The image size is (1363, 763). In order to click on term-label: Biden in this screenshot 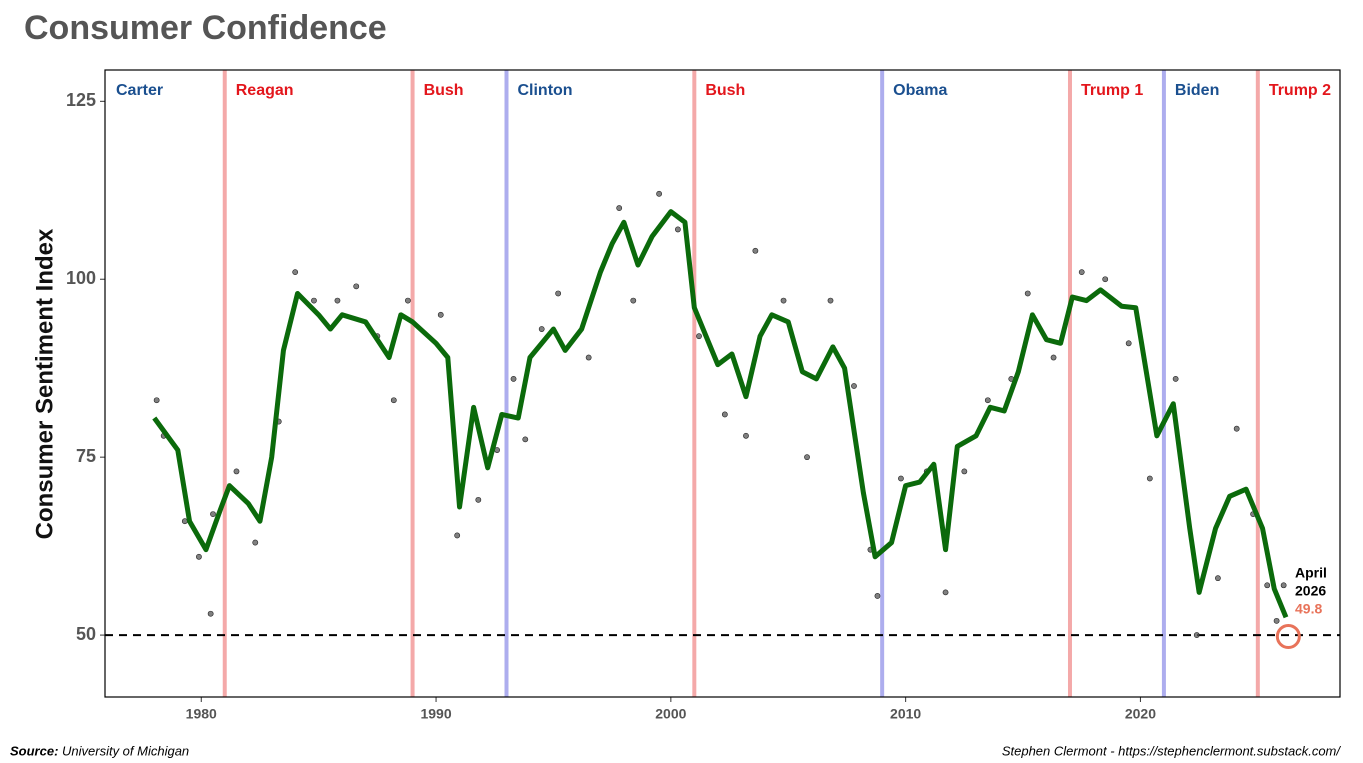, I will do `click(1197, 90)`.